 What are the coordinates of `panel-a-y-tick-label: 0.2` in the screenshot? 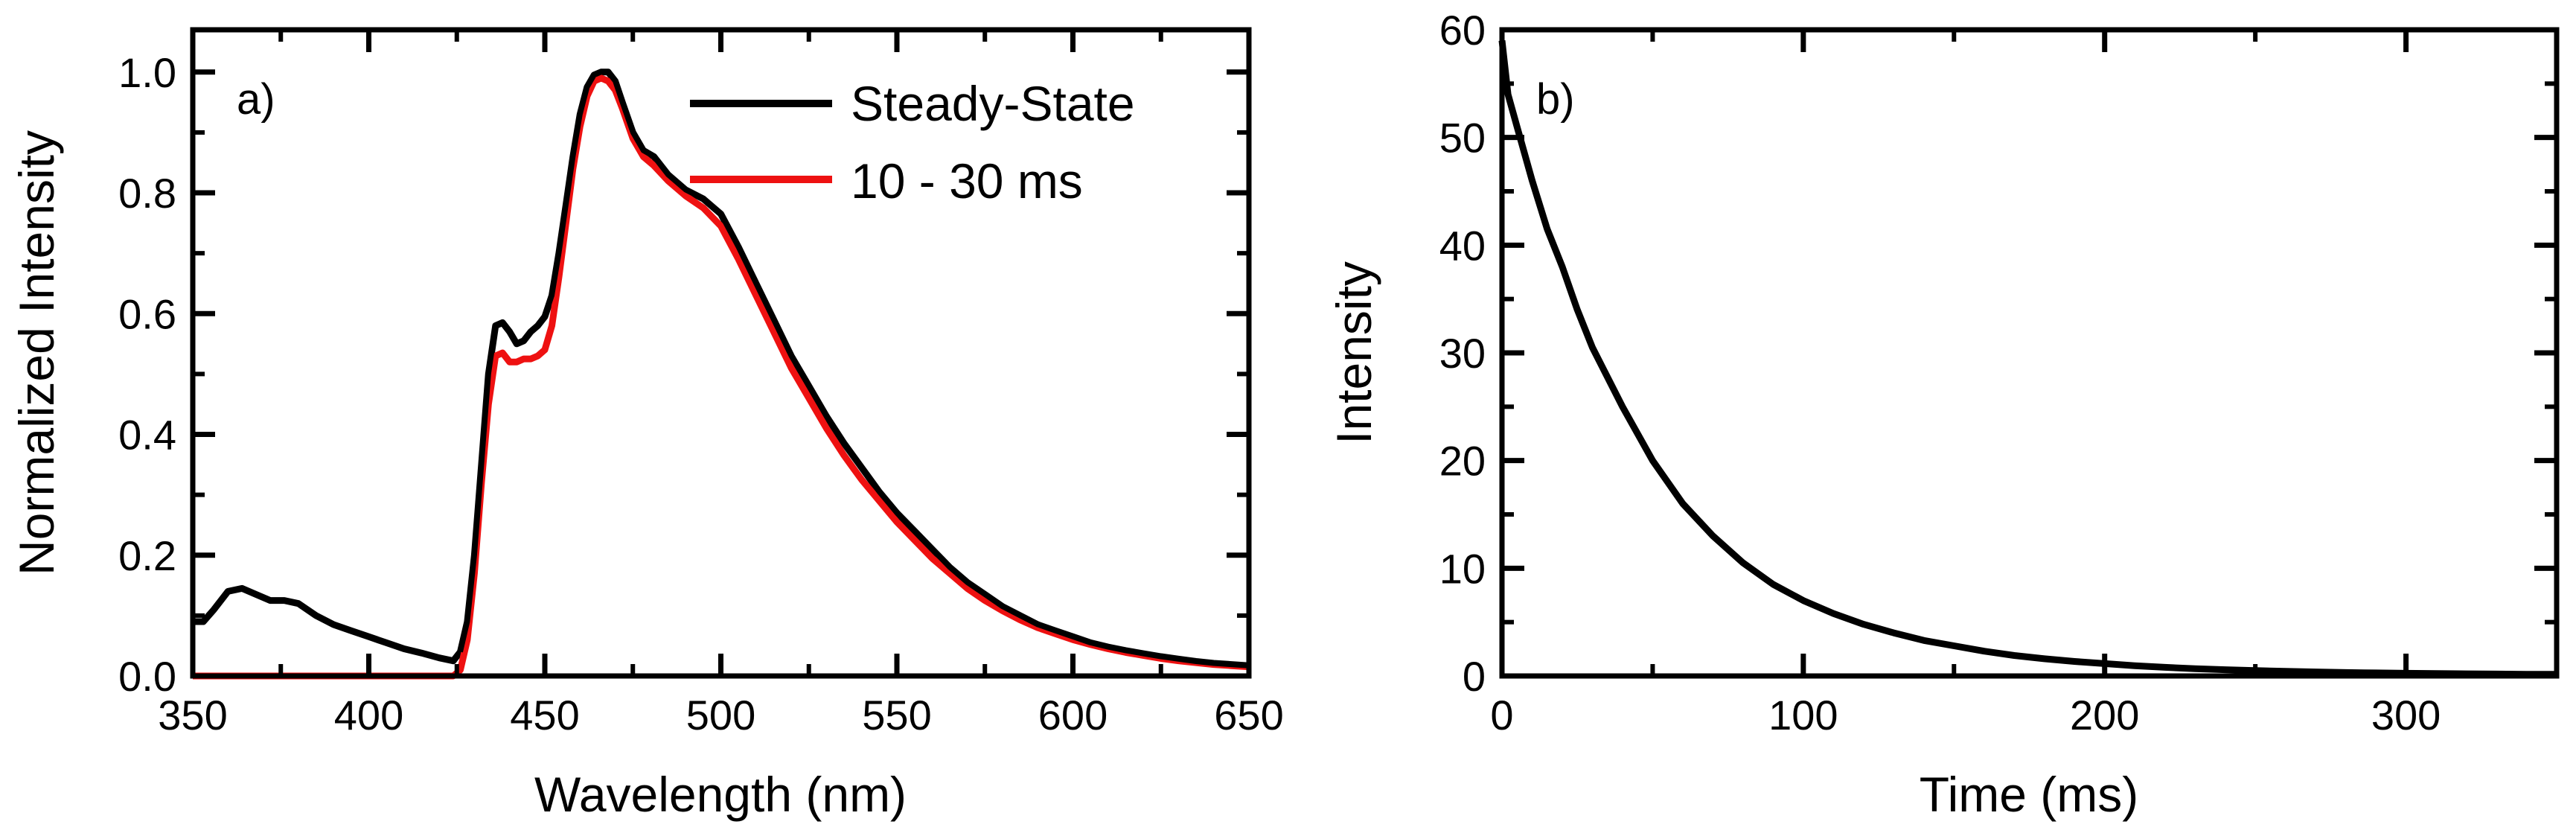 It's located at (147, 555).